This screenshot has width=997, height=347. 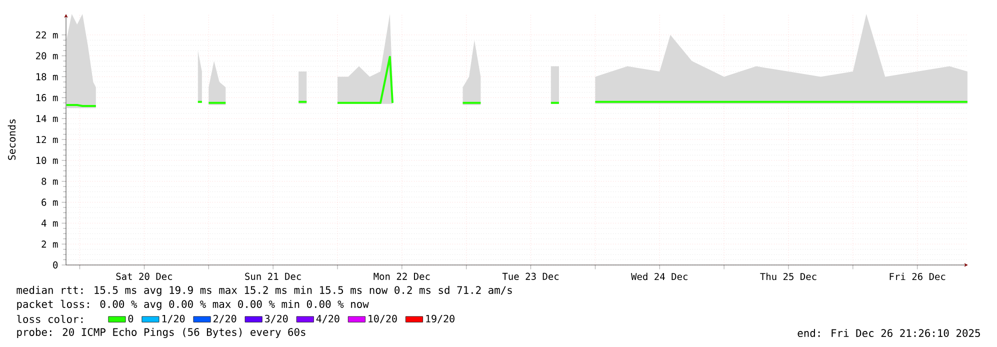 I want to click on y-tick-label: 4 m, so click(x=50, y=223).